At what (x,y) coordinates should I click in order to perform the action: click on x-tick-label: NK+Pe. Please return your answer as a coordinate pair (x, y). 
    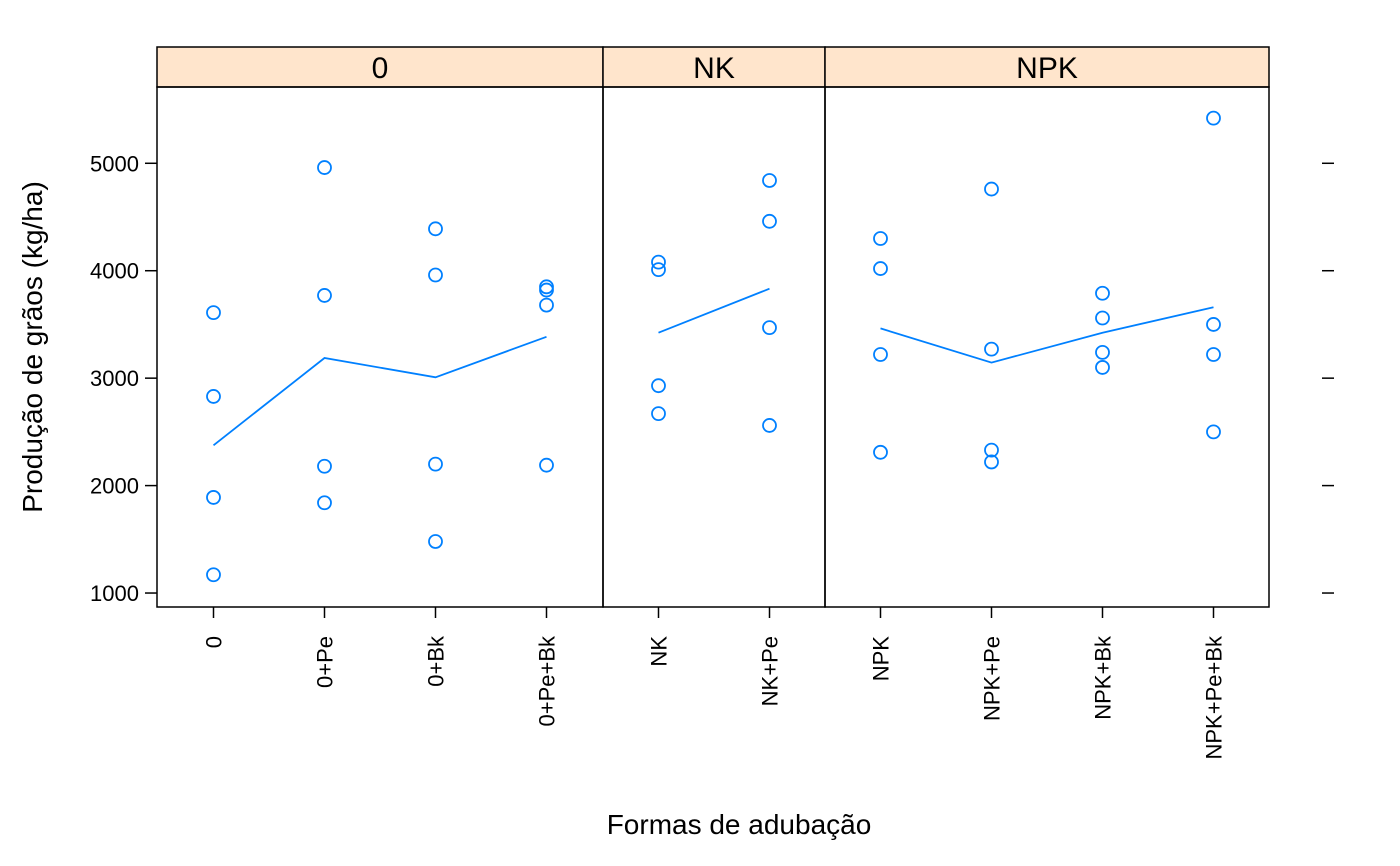
    Looking at the image, I should click on (770, 671).